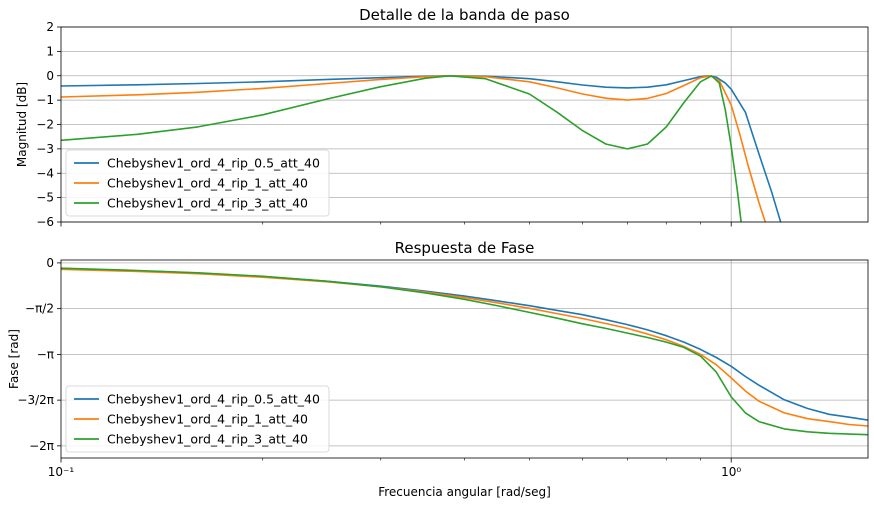  I want to click on chart-title: Respuesta de Fase, so click(465, 248).